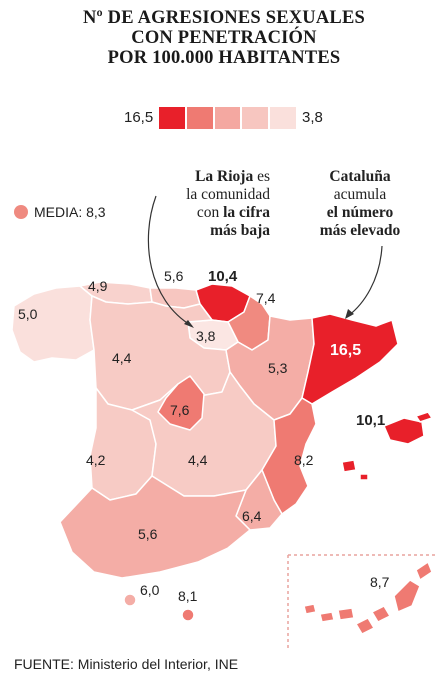 This screenshot has width=448, height=680. I want to click on average-label: MEDIA: 8,3, so click(70, 212).